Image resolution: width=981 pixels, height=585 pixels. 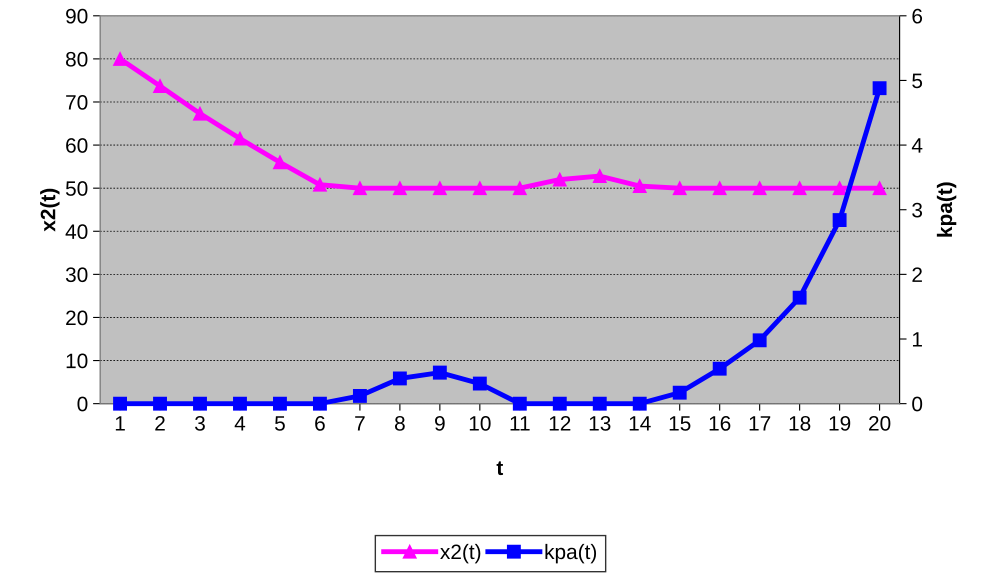 What do you see at coordinates (399, 423) in the screenshot?
I see `x-tick-label: 8` at bounding box center [399, 423].